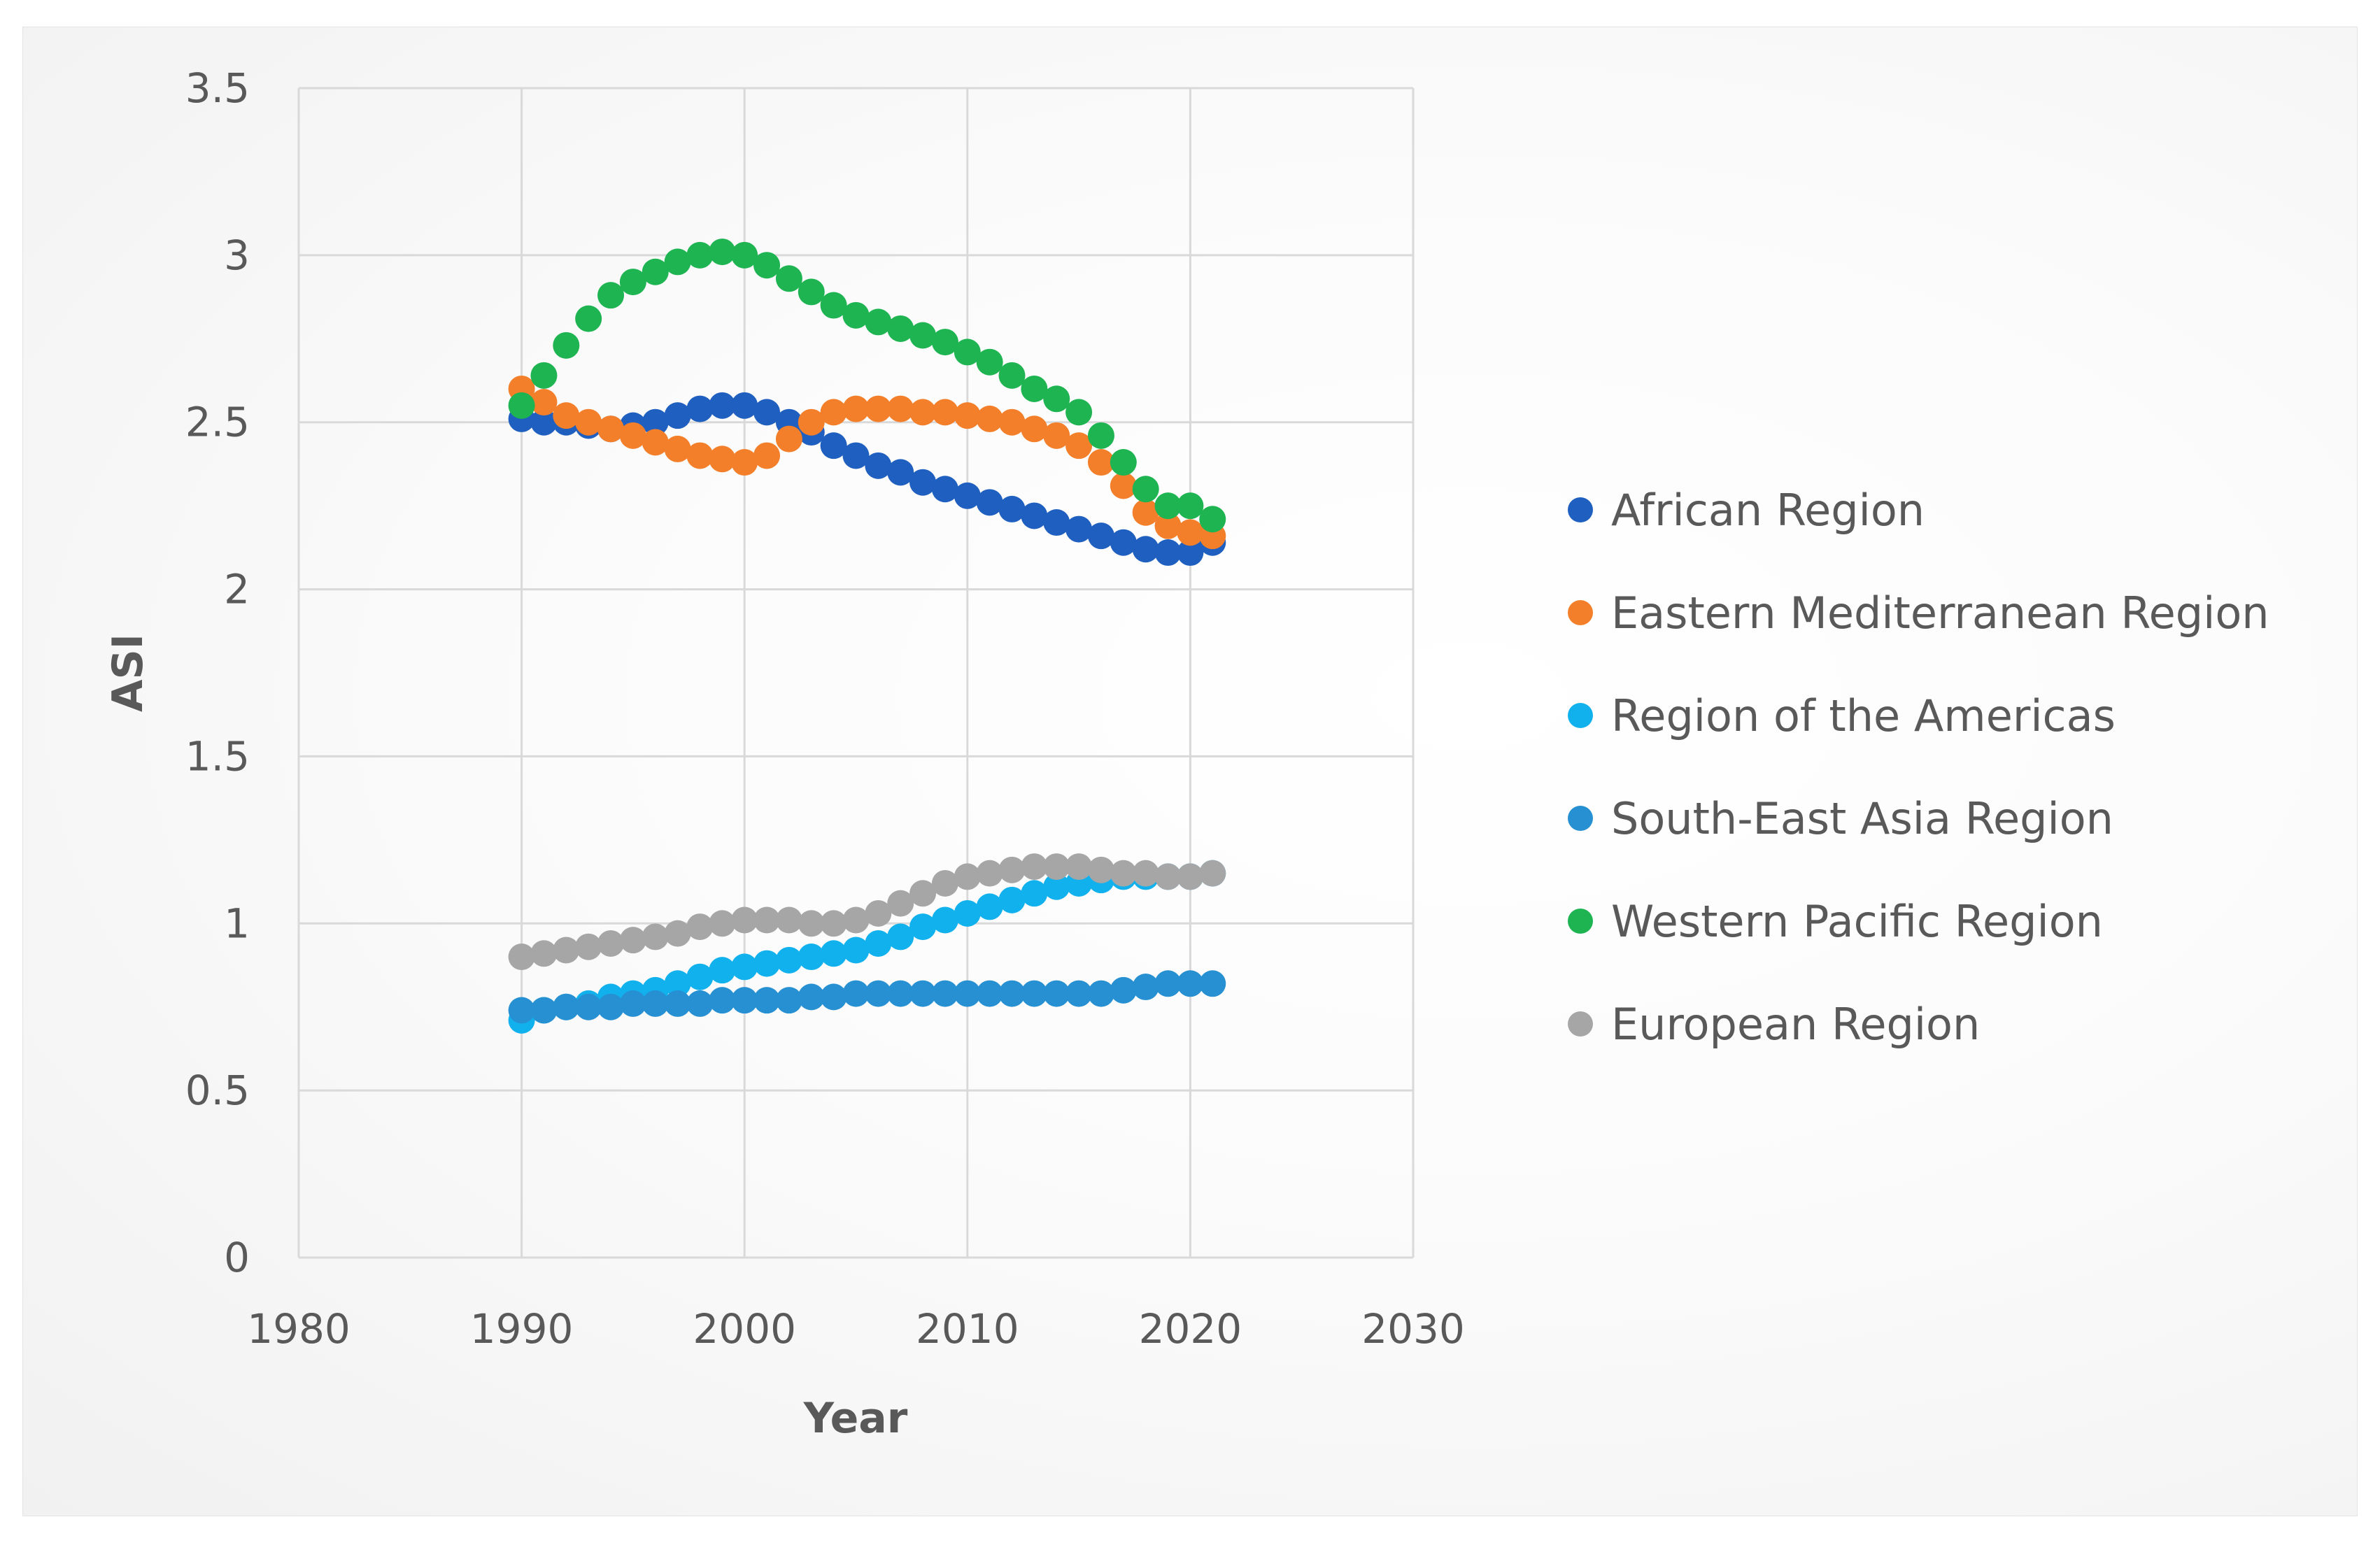 The image size is (2380, 1545). I want to click on legend-item: African Region, so click(1747, 510).